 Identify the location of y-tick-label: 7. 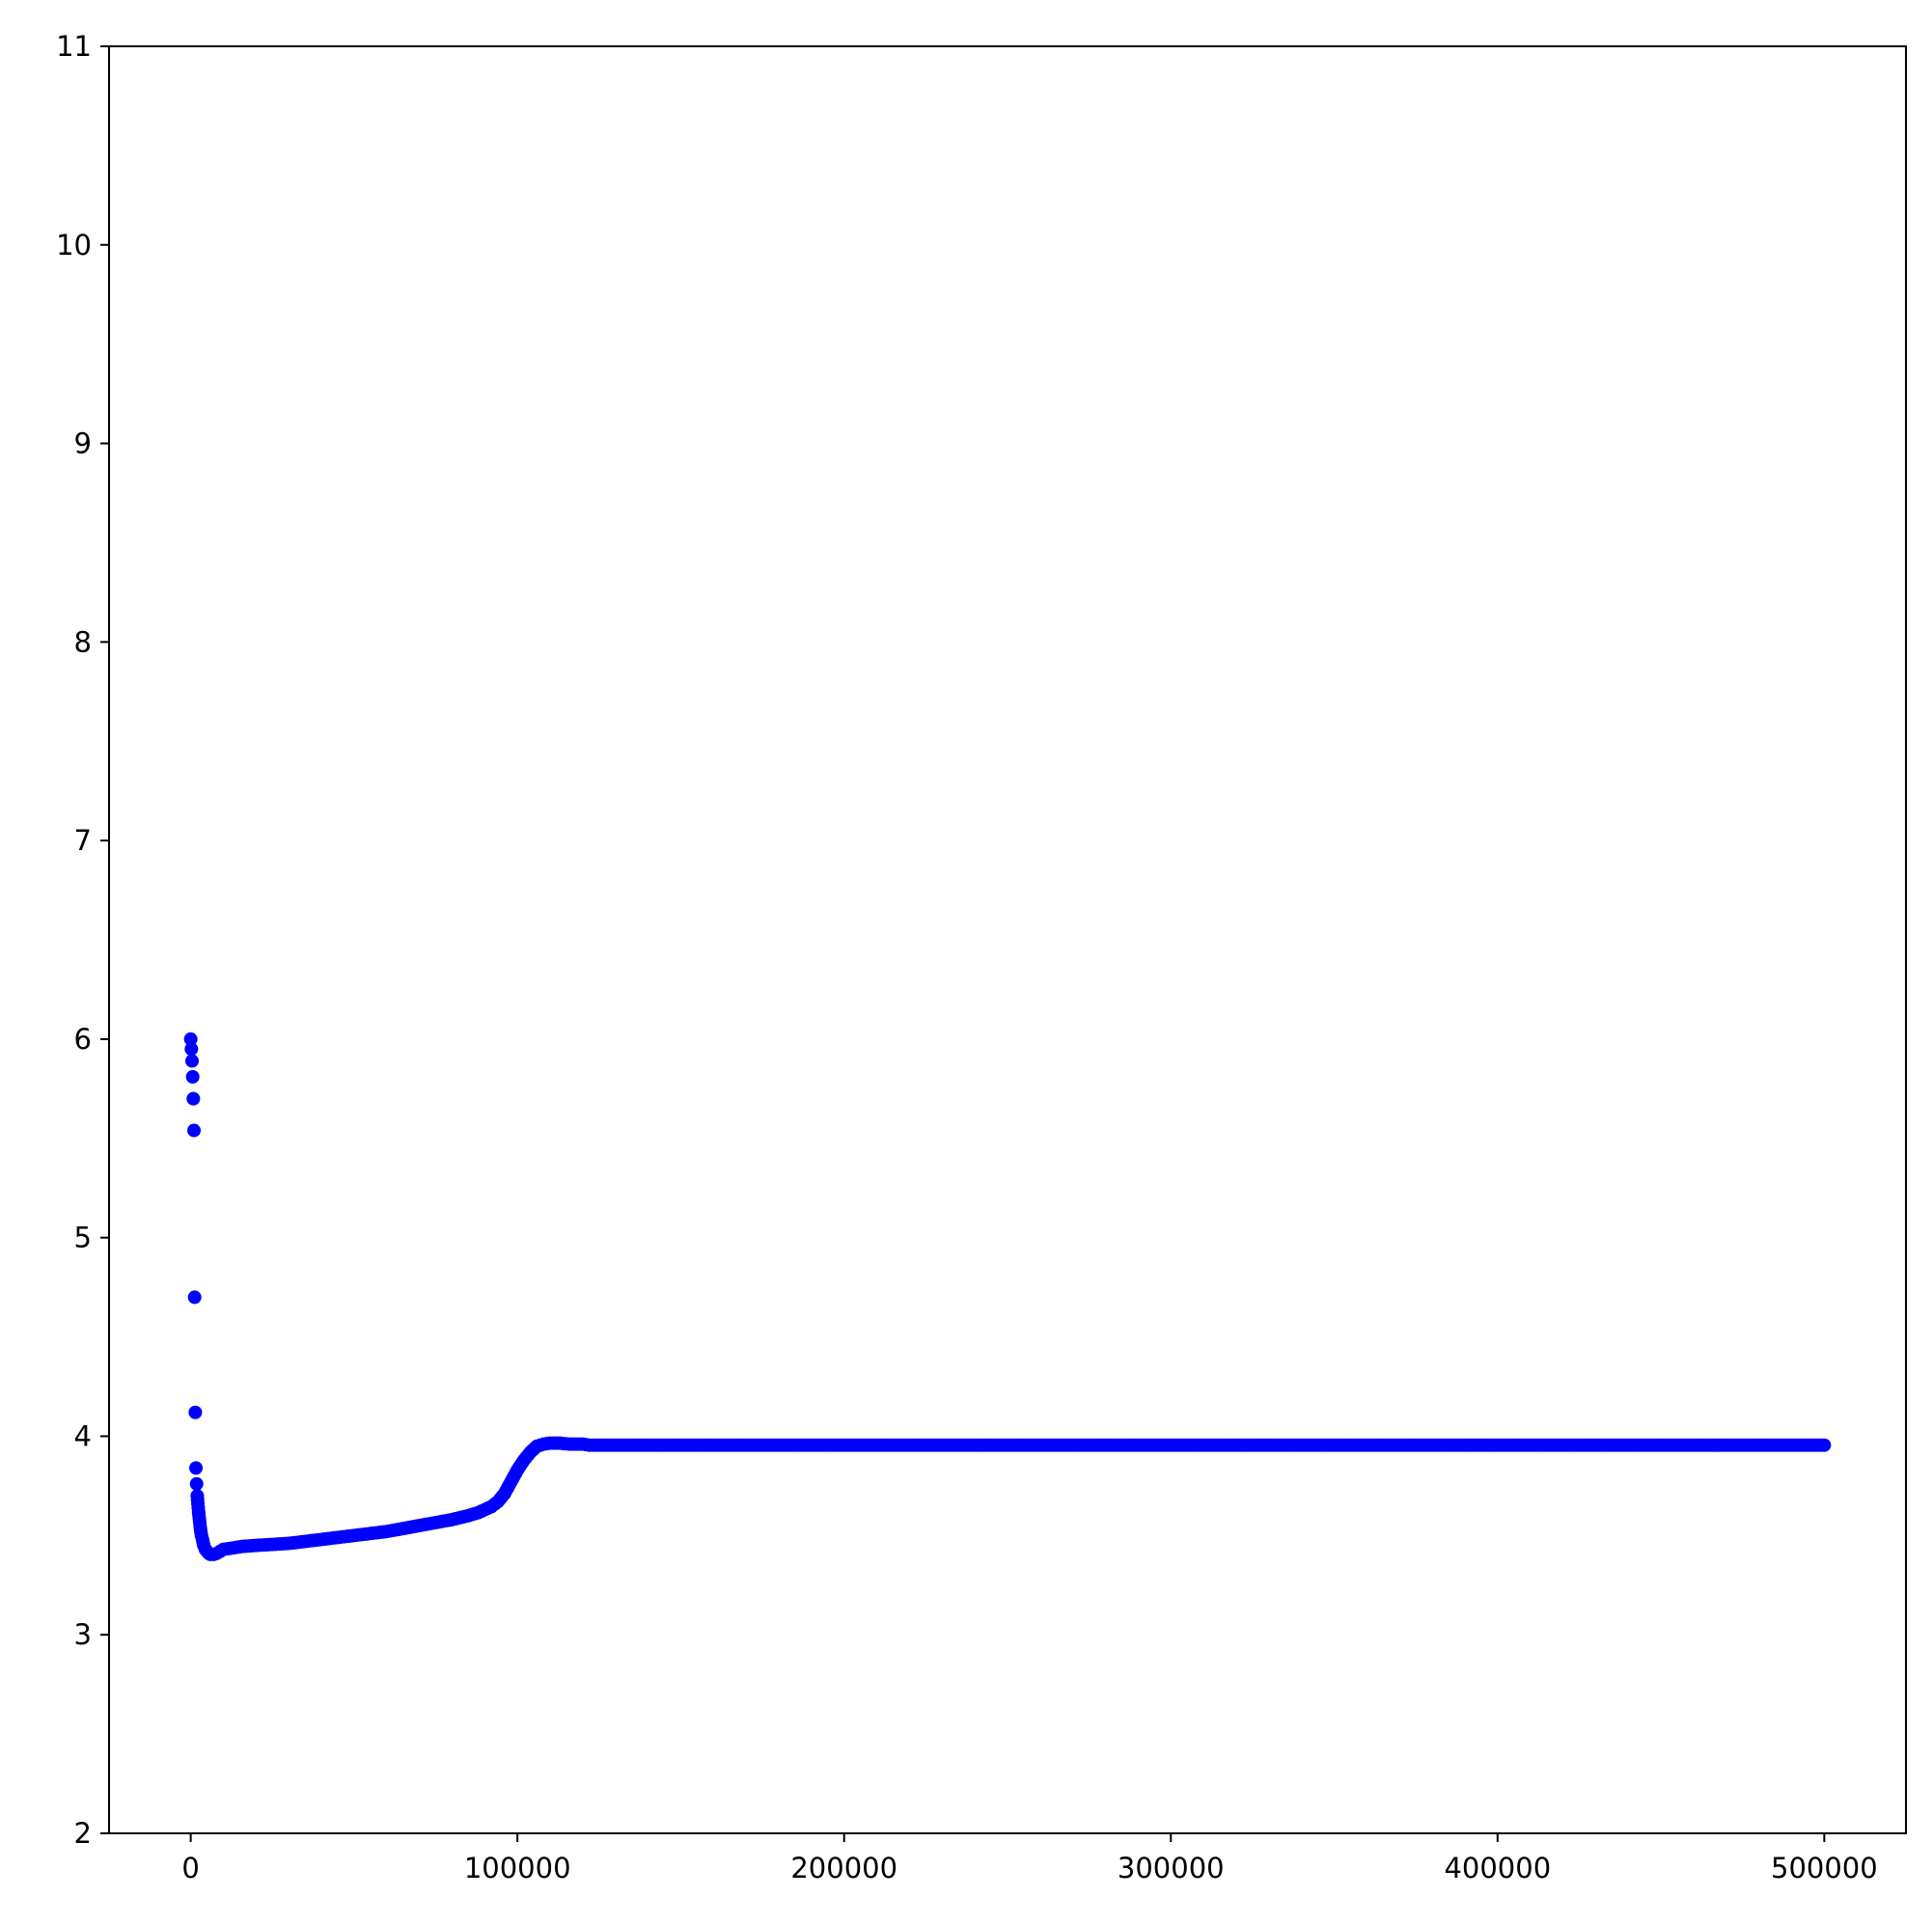
(83, 840).